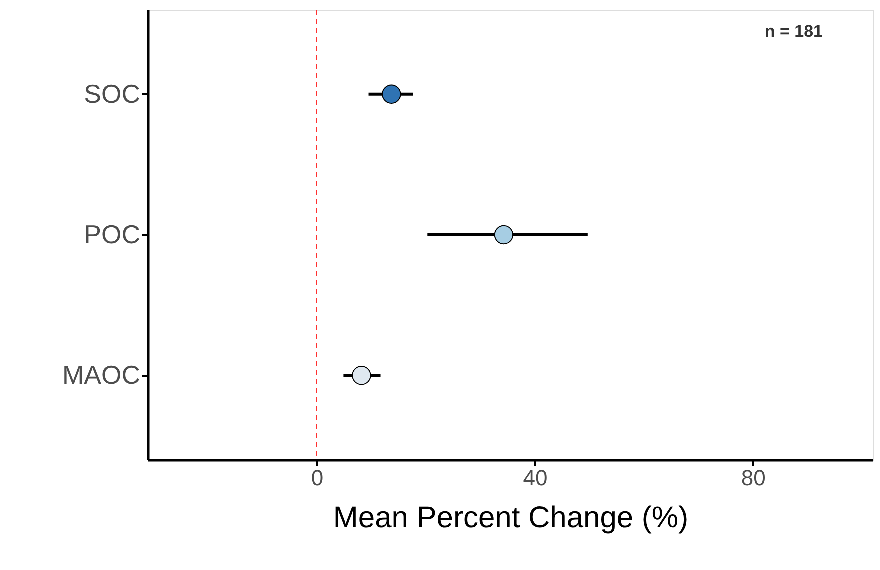 This screenshot has height=570, width=880. I want to click on x-tick-label: 40, so click(535, 478).